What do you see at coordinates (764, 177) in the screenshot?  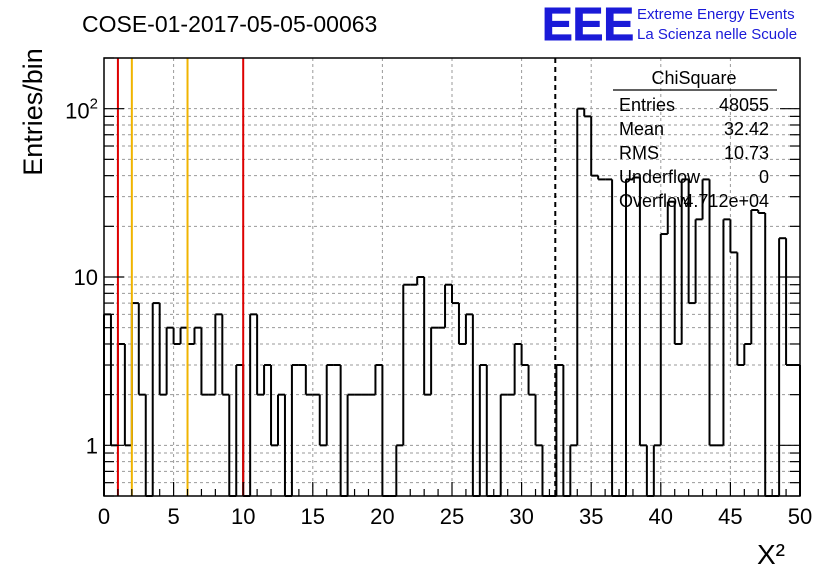 I see `stats-row-value: 0` at bounding box center [764, 177].